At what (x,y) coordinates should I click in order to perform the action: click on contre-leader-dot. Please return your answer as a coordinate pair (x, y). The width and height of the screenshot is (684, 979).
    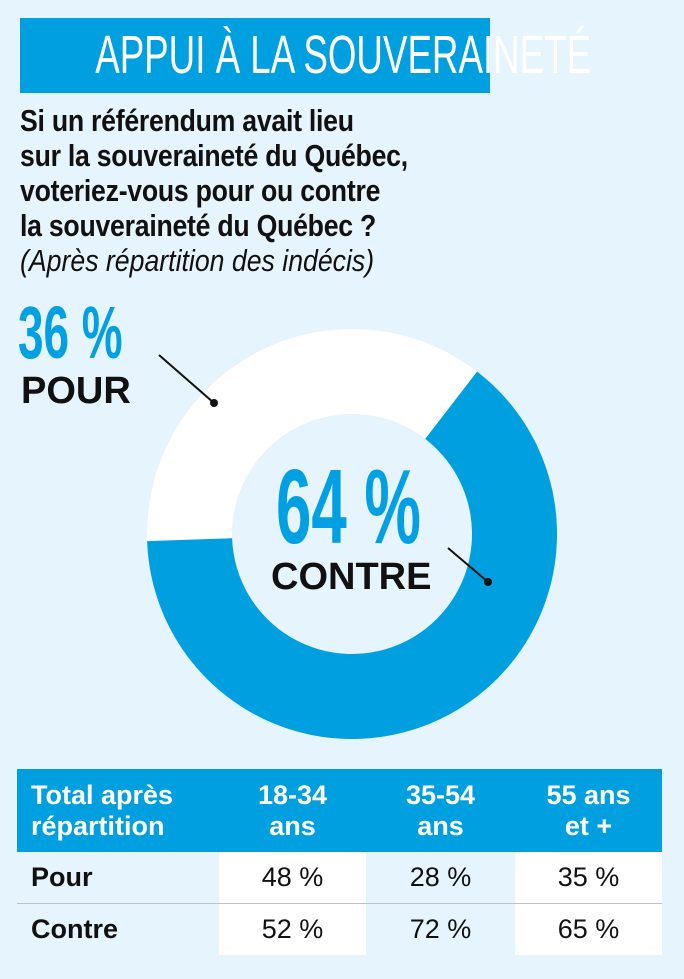
    Looking at the image, I should click on (488, 582).